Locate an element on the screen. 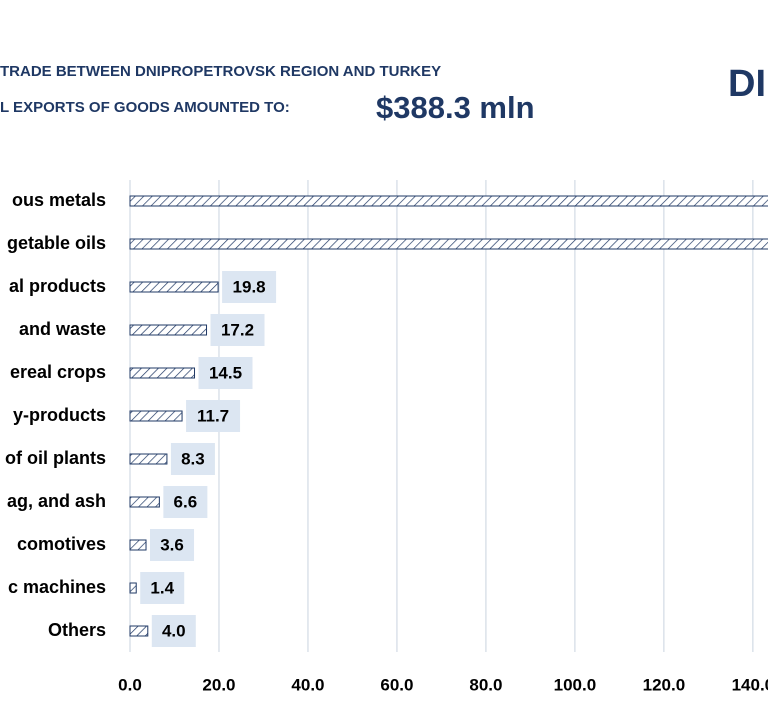 This screenshot has height=725, width=768. y-tick-label: ereal crops is located at coordinates (58, 372).